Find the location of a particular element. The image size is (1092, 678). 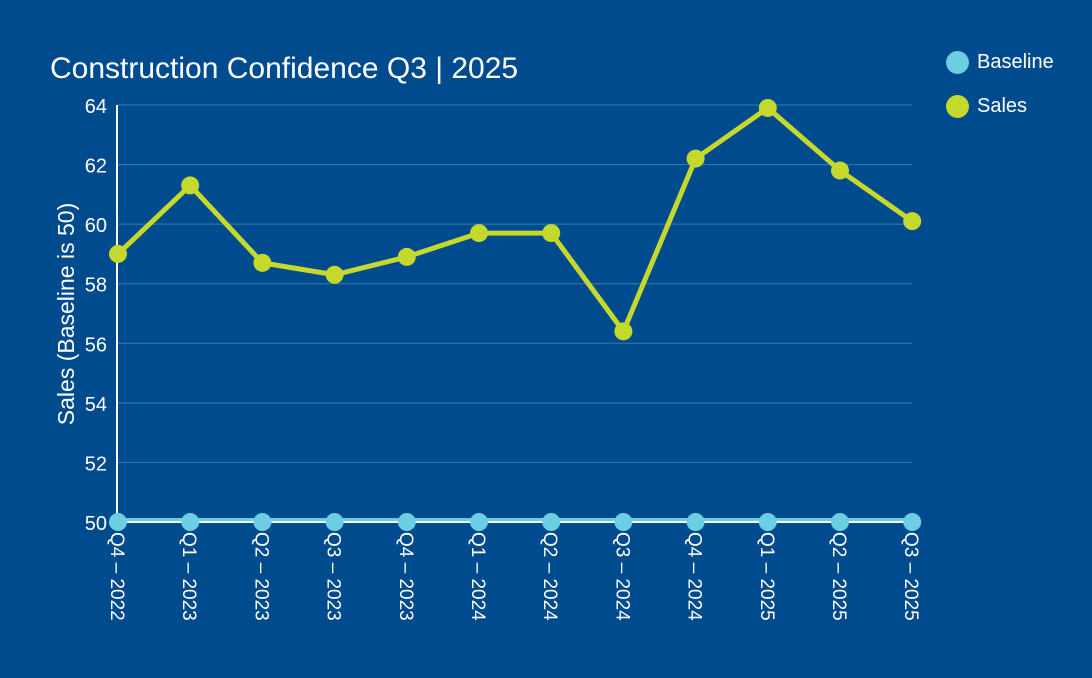

y-tick-label: 62 is located at coordinates (96, 167).